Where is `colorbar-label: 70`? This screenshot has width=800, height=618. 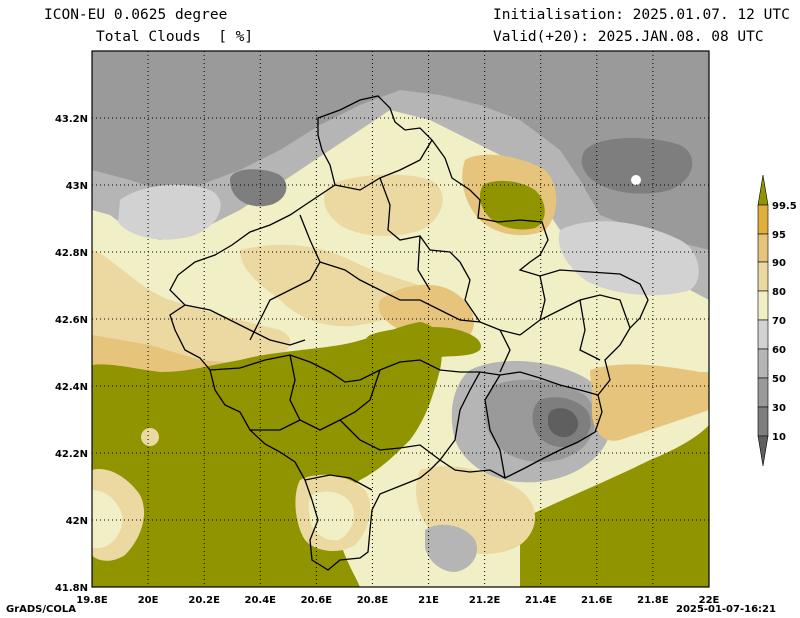 colorbar-label: 70 is located at coordinates (779, 321).